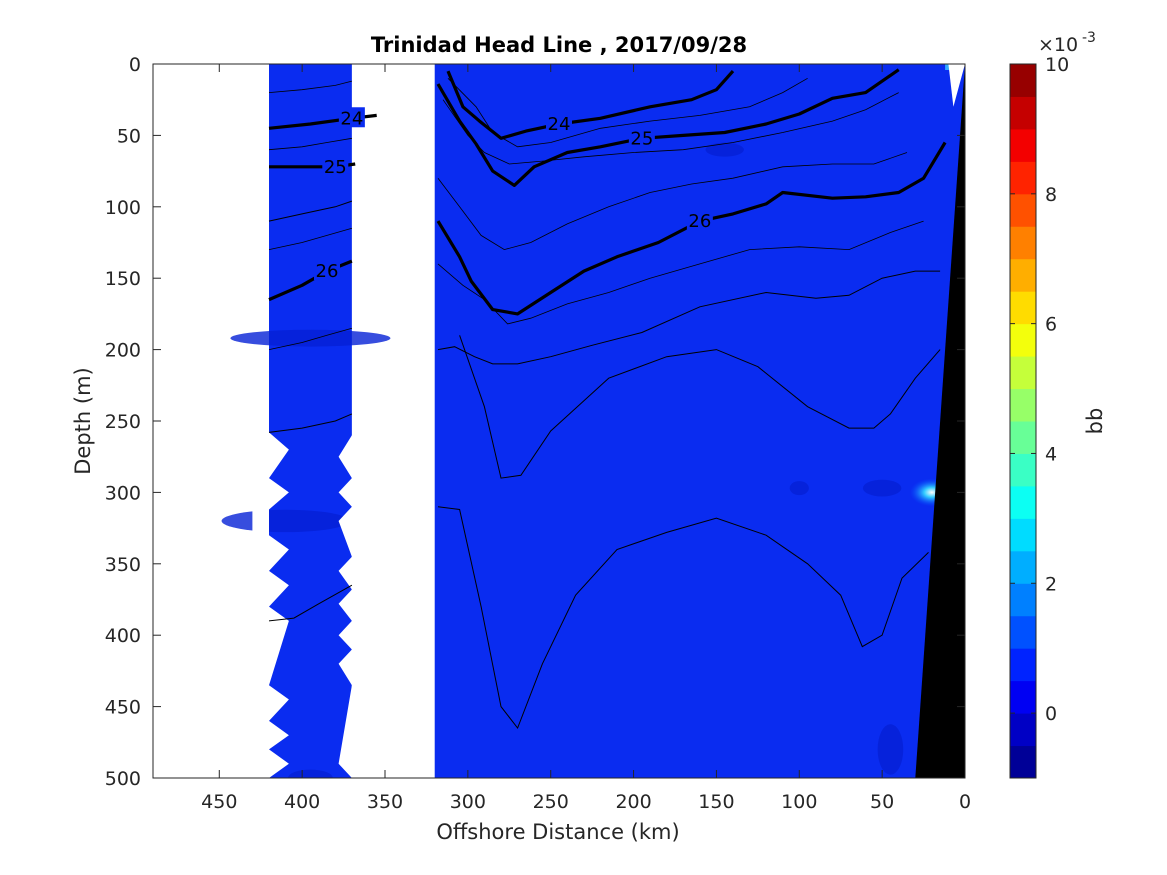 The width and height of the screenshot is (1167, 875). Describe the element at coordinates (123, 351) in the screenshot. I see `y-tick-label: 200` at that location.